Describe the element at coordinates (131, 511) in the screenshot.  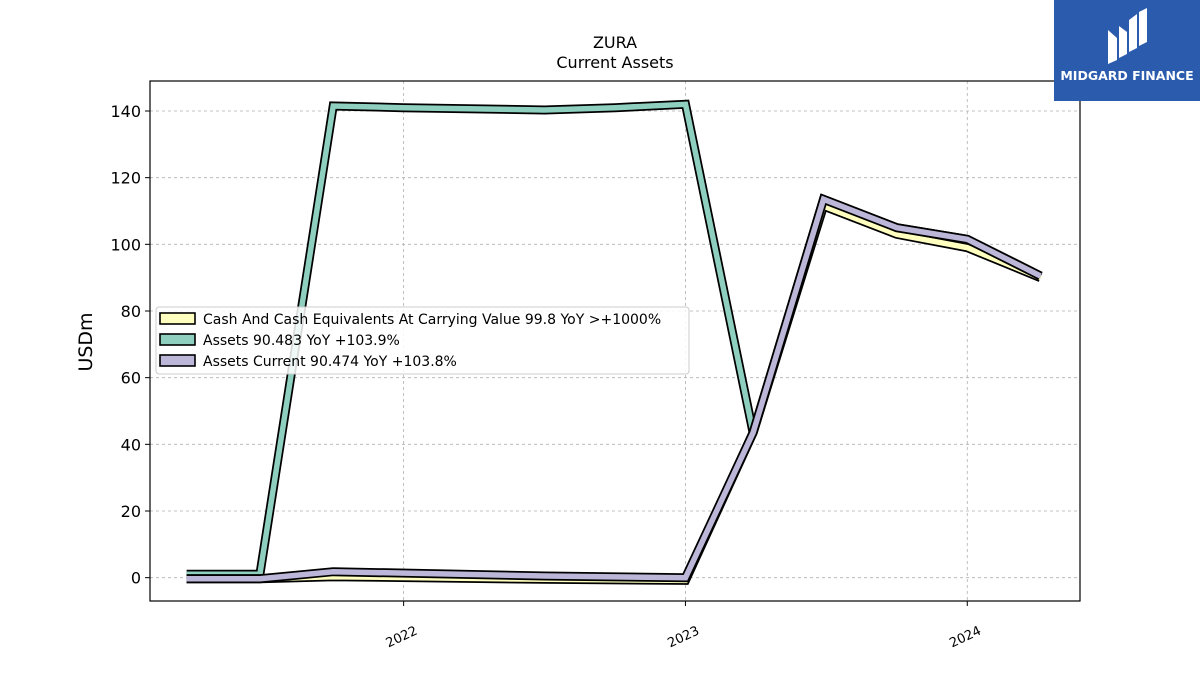
I see `y-tick-label: 20` at that location.